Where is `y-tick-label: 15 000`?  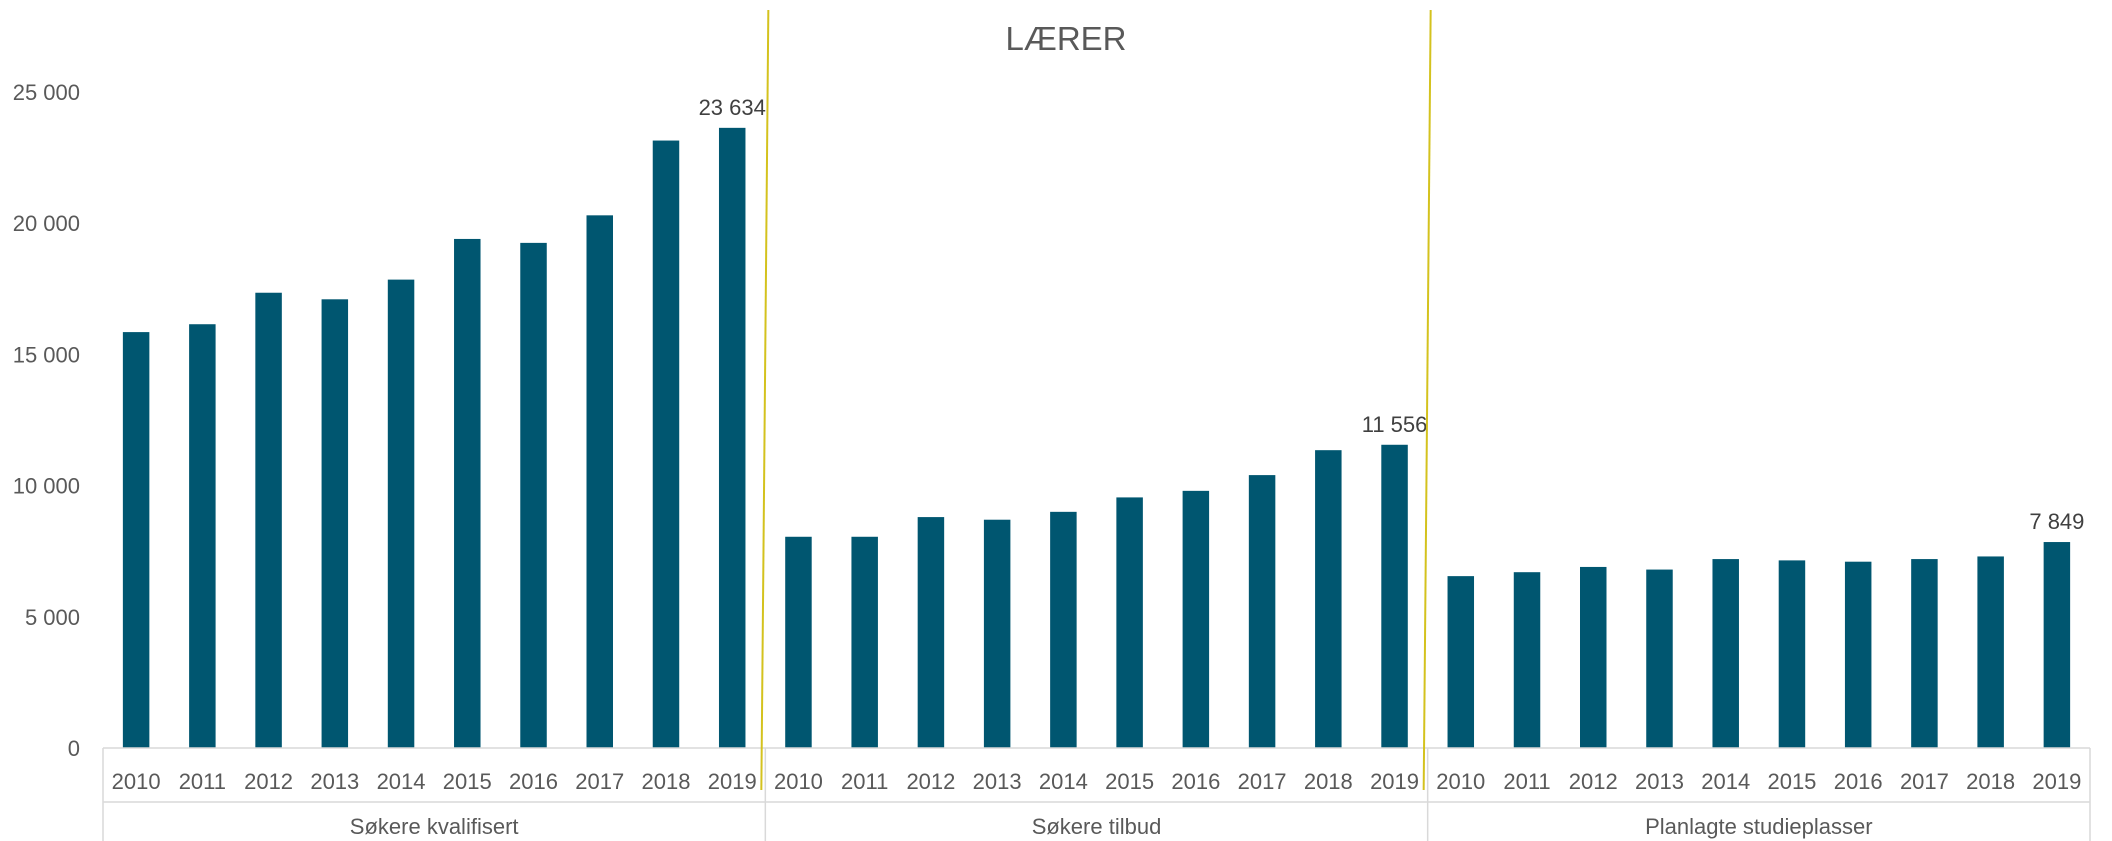
y-tick-label: 15 000 is located at coordinates (46, 354).